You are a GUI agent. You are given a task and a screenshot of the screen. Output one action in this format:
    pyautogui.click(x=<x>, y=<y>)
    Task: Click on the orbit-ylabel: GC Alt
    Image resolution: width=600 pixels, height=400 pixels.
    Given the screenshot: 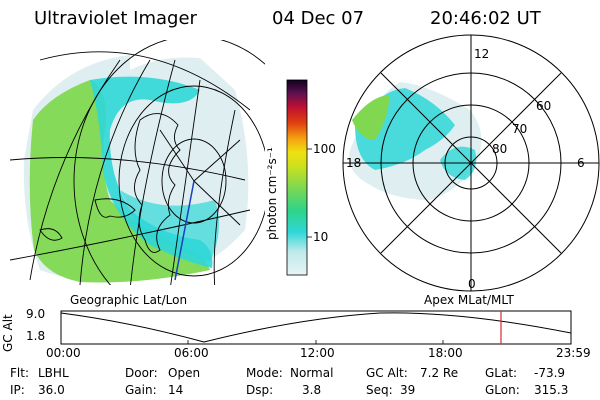 What is the action you would take?
    pyautogui.click(x=8, y=333)
    